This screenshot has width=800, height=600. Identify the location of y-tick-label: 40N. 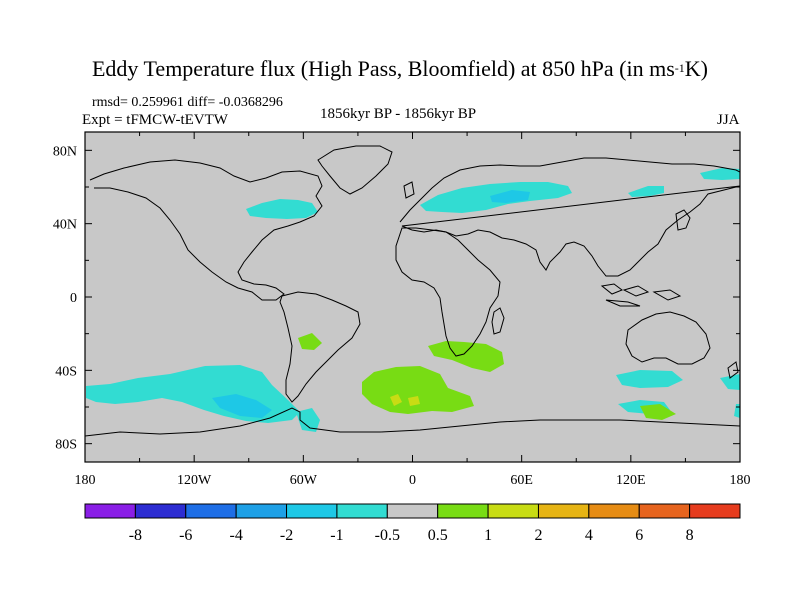
(65, 225).